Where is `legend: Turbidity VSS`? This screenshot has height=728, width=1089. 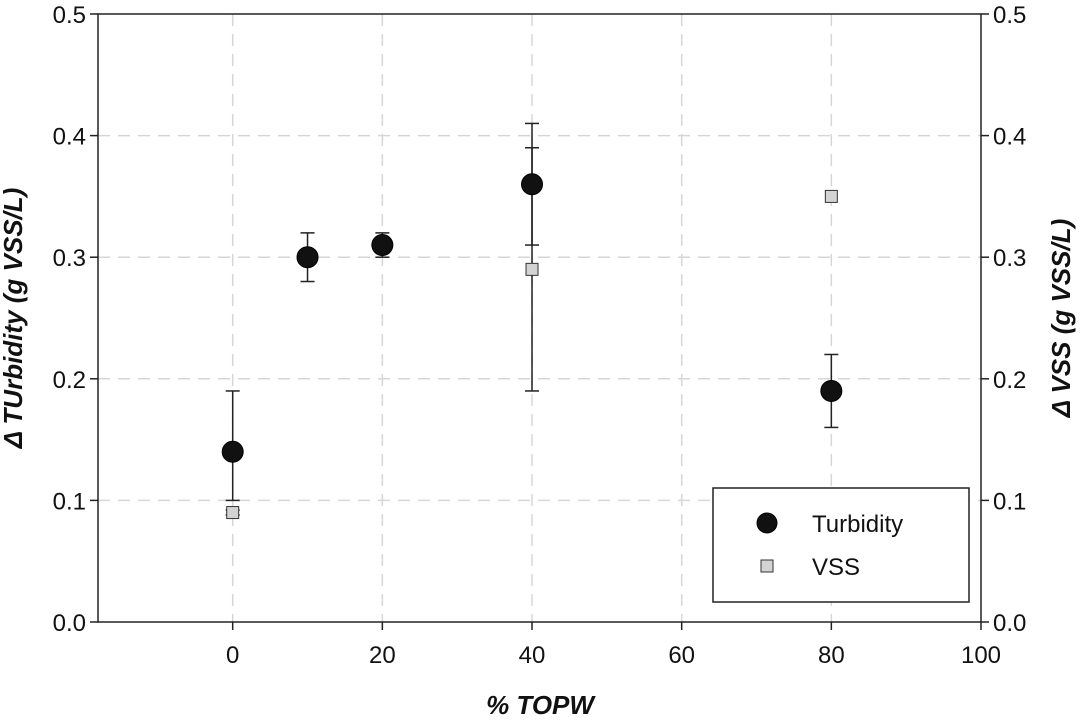 legend: Turbidity VSS is located at coordinates (841, 545).